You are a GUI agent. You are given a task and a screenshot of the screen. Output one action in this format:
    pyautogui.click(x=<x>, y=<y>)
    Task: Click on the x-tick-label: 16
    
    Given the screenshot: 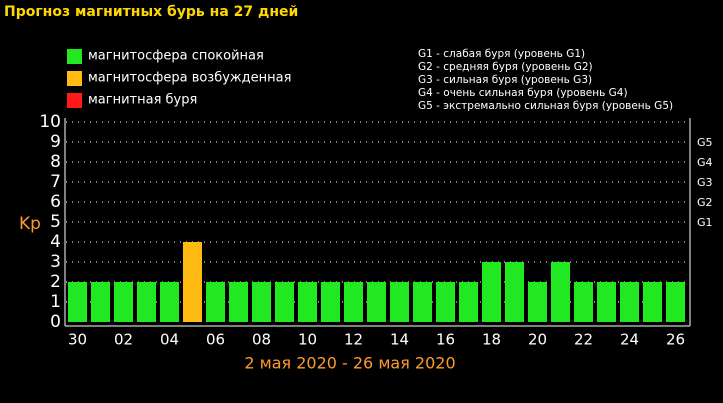 What is the action you would take?
    pyautogui.click(x=445, y=340)
    